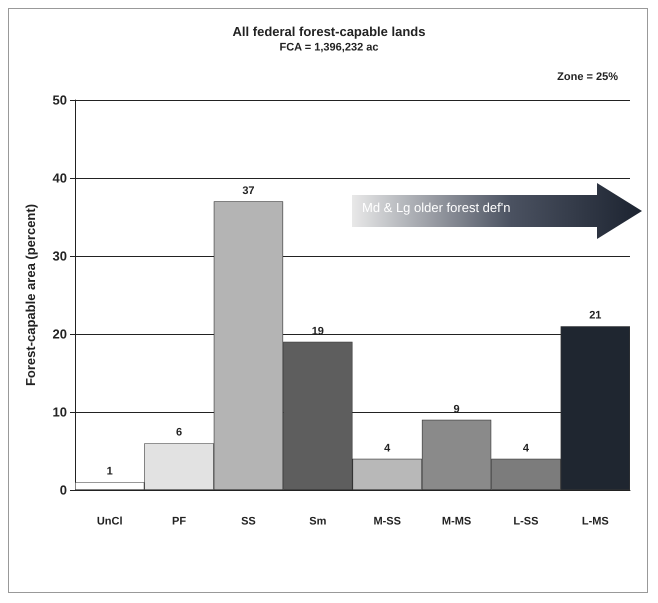 This screenshot has height=603, width=658. What do you see at coordinates (457, 522) in the screenshot?
I see `x-tick-label: M-MS` at bounding box center [457, 522].